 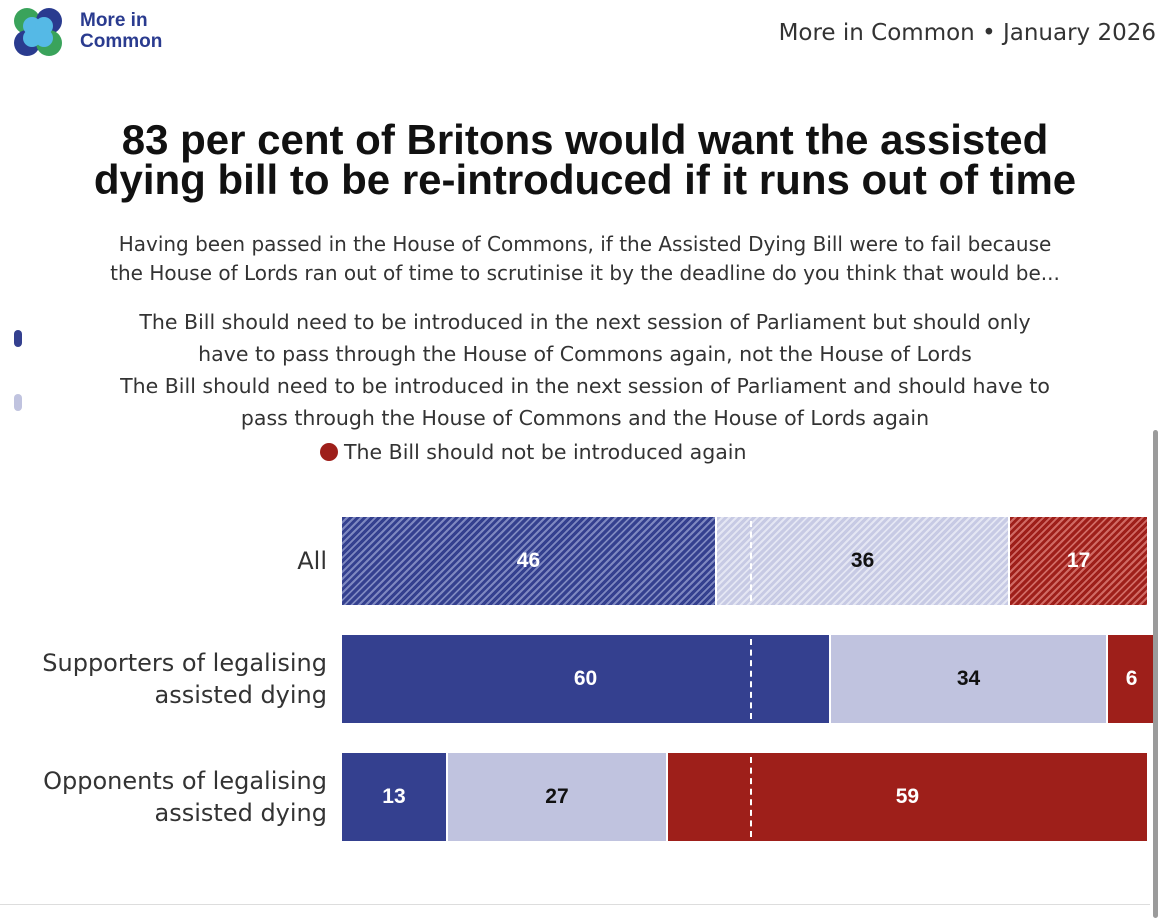 I want to click on legend-text: The Bill should not be introduced again, so click(x=545, y=452).